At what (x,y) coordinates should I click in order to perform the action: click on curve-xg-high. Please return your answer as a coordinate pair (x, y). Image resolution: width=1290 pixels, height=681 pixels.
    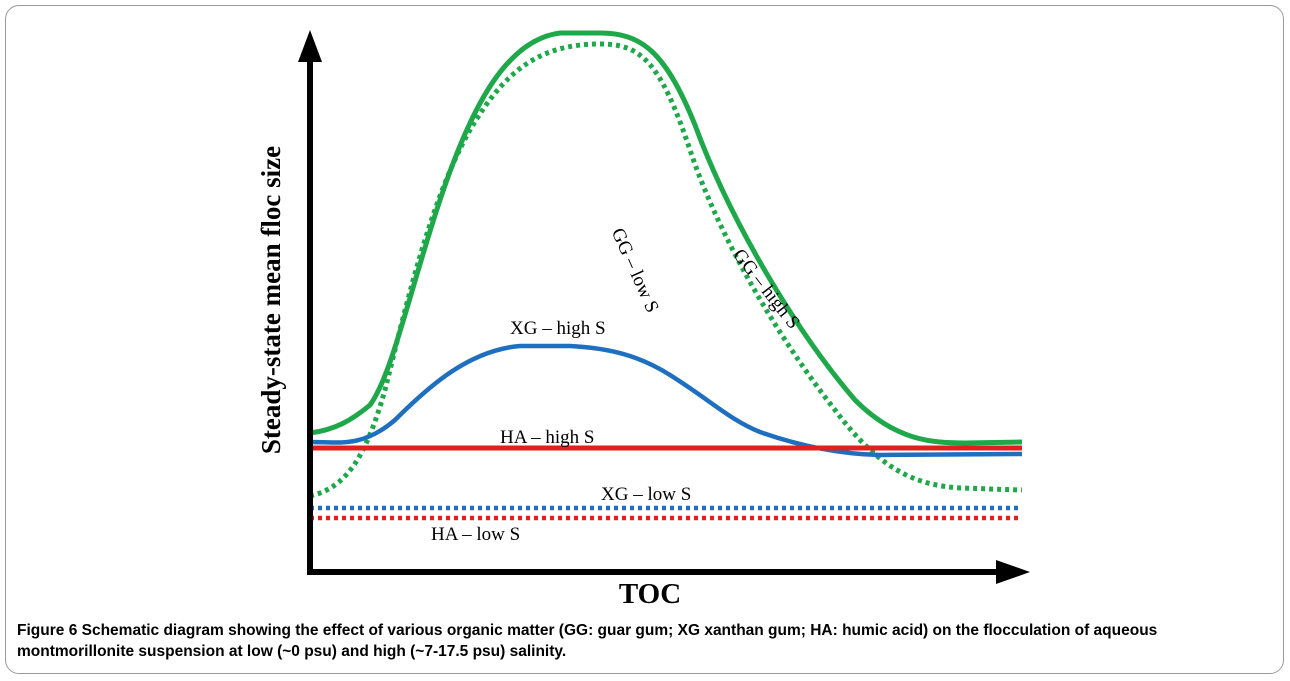
    Looking at the image, I should click on (666, 400).